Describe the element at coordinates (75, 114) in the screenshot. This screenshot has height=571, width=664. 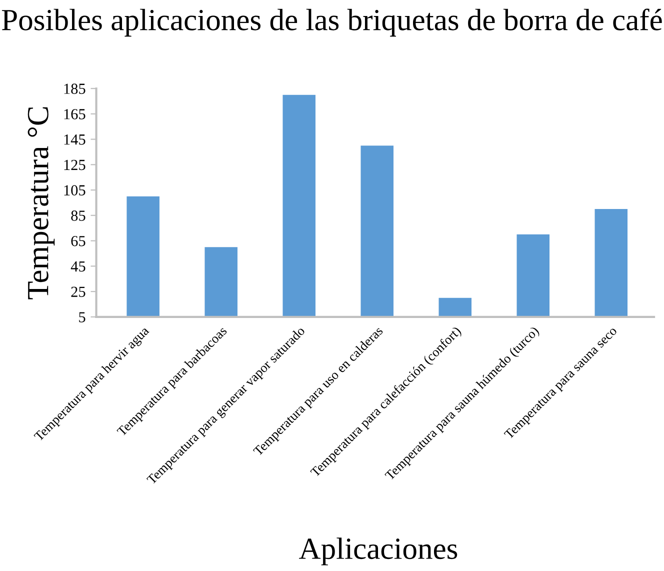
I see `y-tick-label: 165` at that location.